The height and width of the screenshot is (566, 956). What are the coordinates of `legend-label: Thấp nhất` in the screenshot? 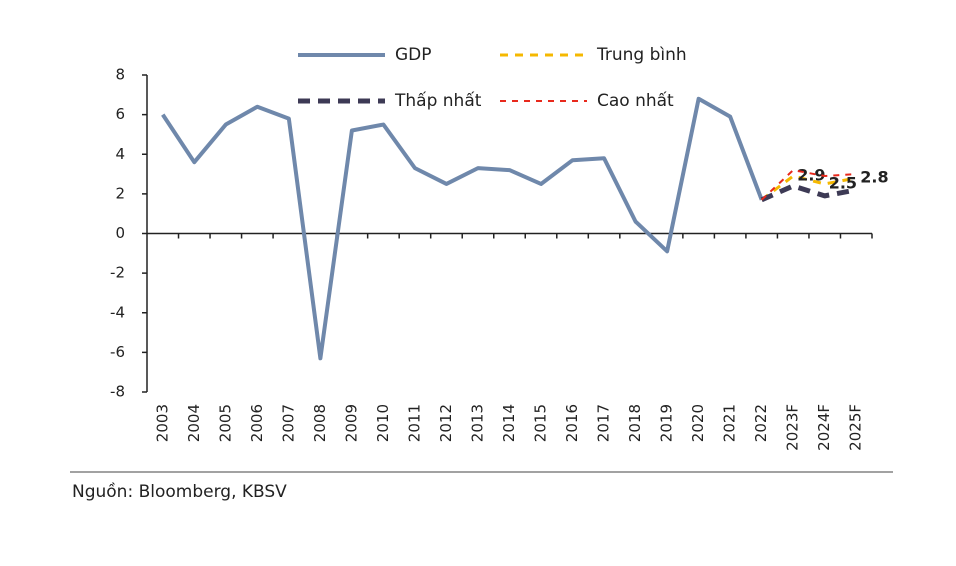 It's located at (438, 100).